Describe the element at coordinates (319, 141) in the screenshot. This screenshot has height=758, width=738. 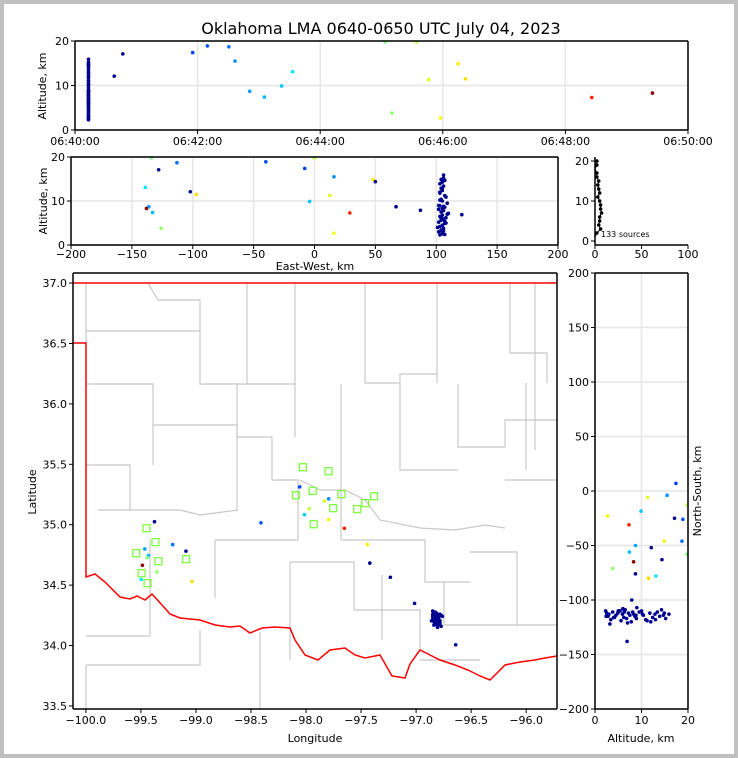
I see `x-tick-label: 06:44:00` at that location.